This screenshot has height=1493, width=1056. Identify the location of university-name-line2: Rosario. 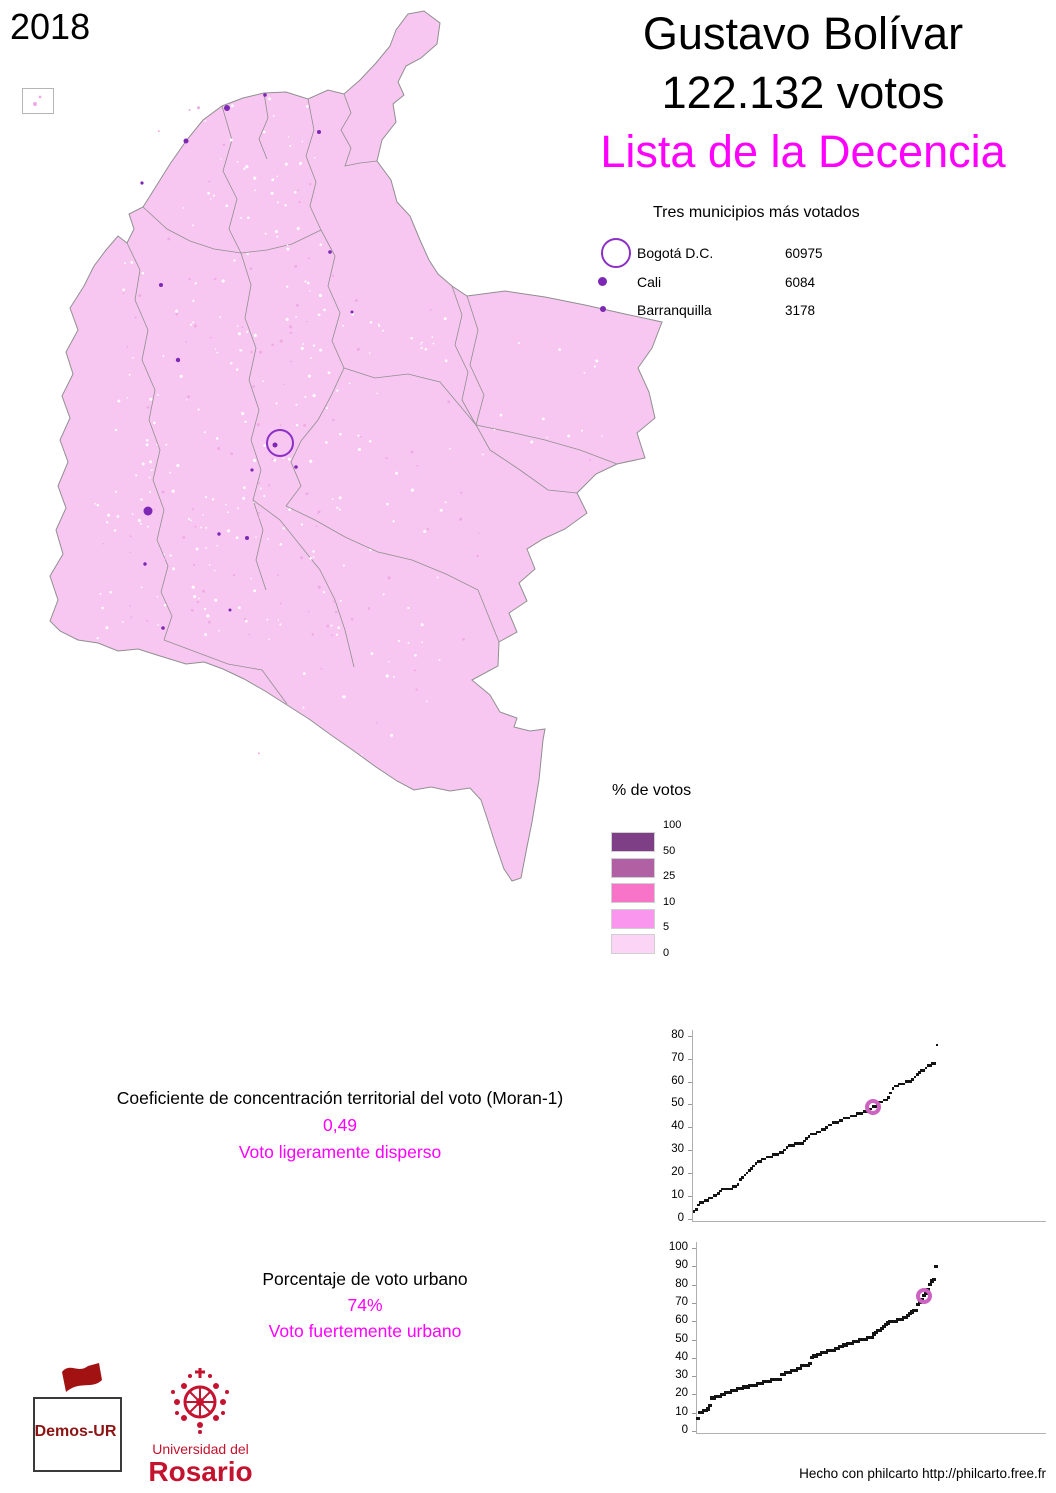
(200, 1471).